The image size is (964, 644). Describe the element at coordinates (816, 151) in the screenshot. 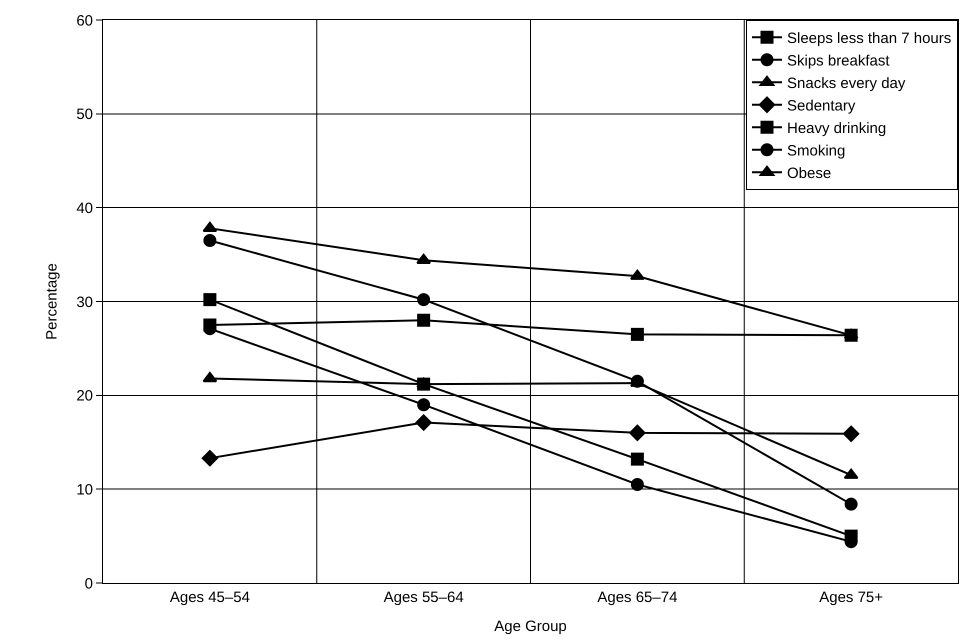

I see `legend-label: Smoking` at that location.